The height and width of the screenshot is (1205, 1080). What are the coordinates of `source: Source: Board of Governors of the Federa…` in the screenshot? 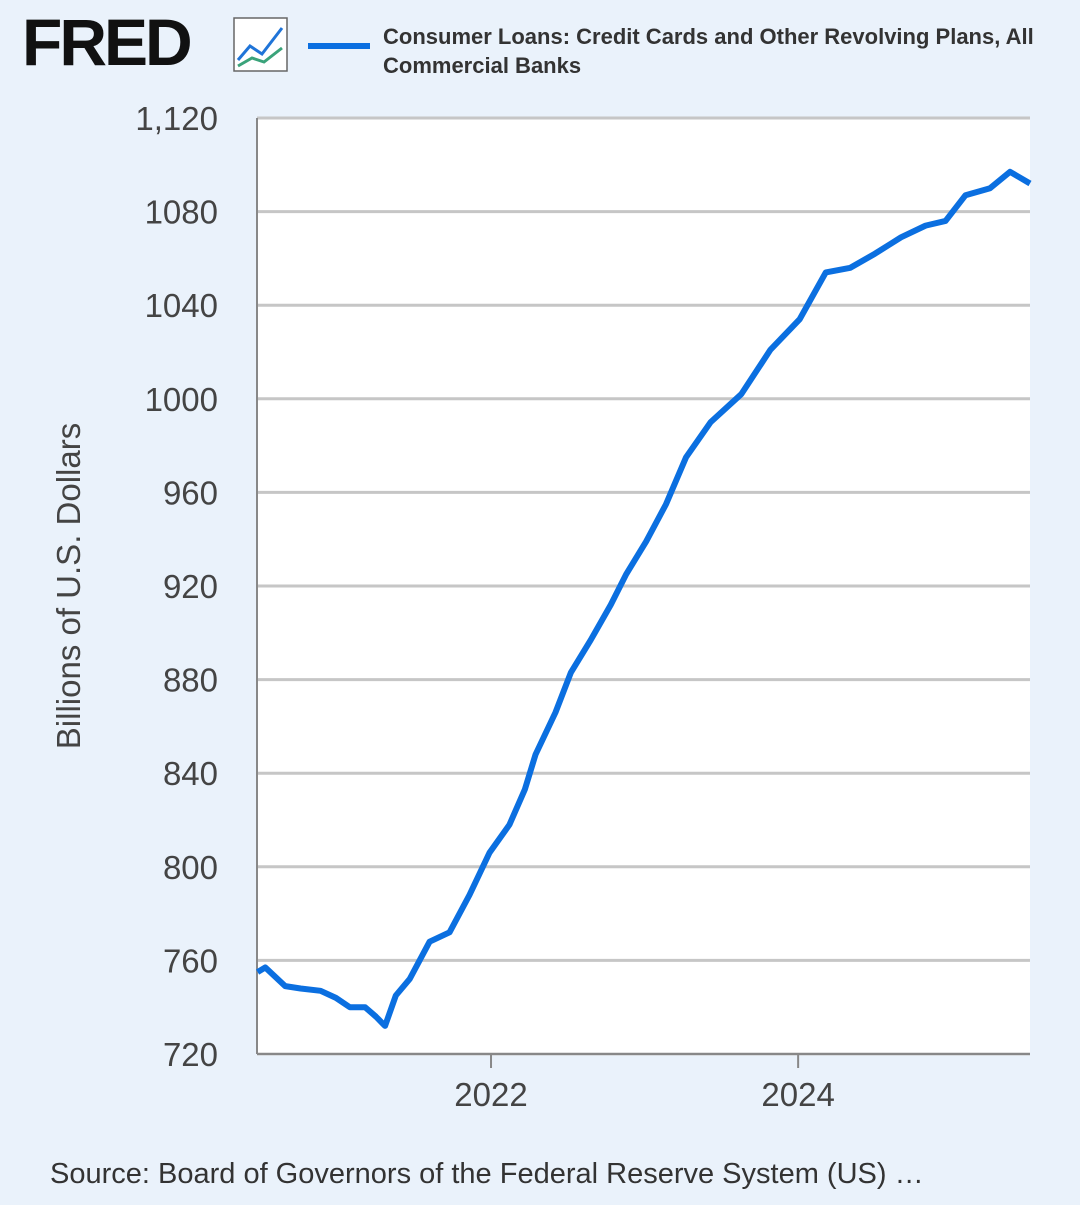 It's located at (487, 1174).